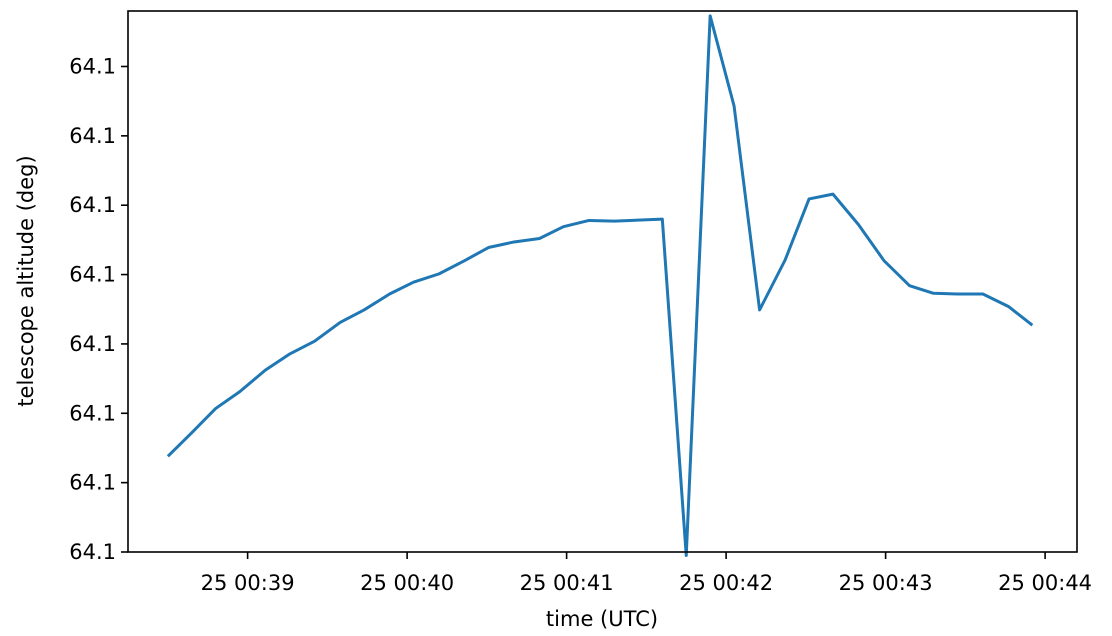 This screenshot has width=1112, height=636. What do you see at coordinates (886, 583) in the screenshot?
I see `x-tick-label: 25 00:43` at bounding box center [886, 583].